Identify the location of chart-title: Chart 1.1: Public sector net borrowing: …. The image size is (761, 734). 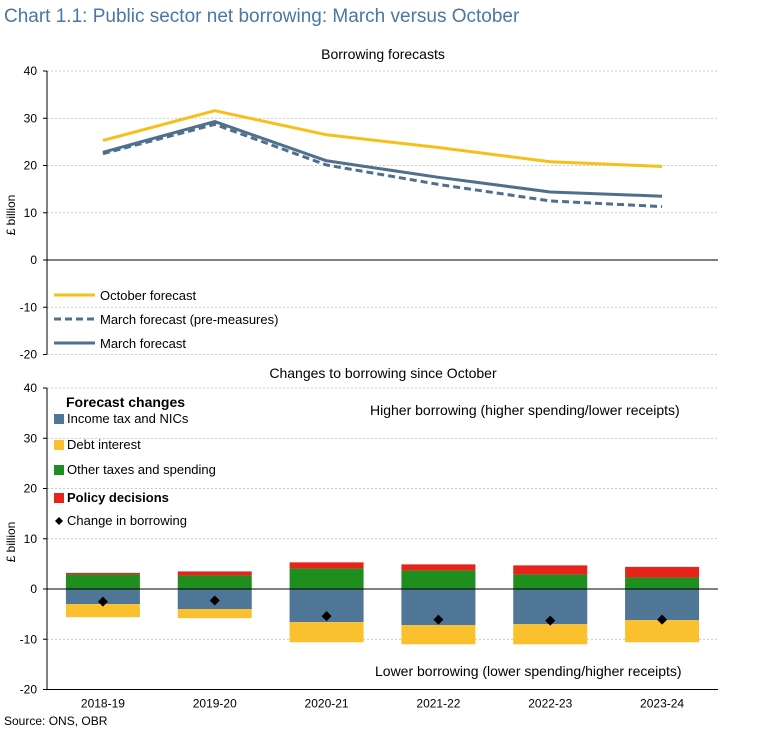
(262, 16).